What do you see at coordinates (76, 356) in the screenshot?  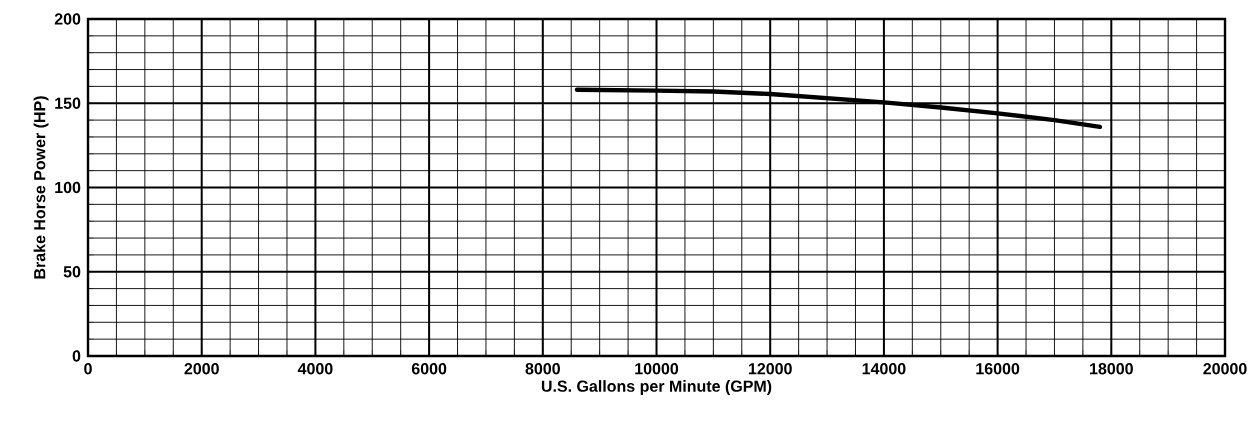 I see `y-tick-label: 0` at bounding box center [76, 356].